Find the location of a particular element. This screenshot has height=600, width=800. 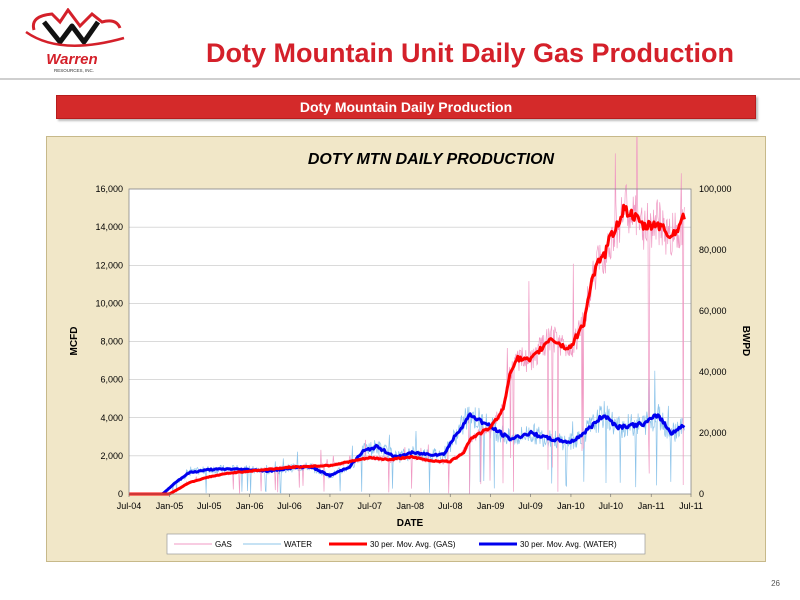

legend-box is located at coordinates (406, 544).